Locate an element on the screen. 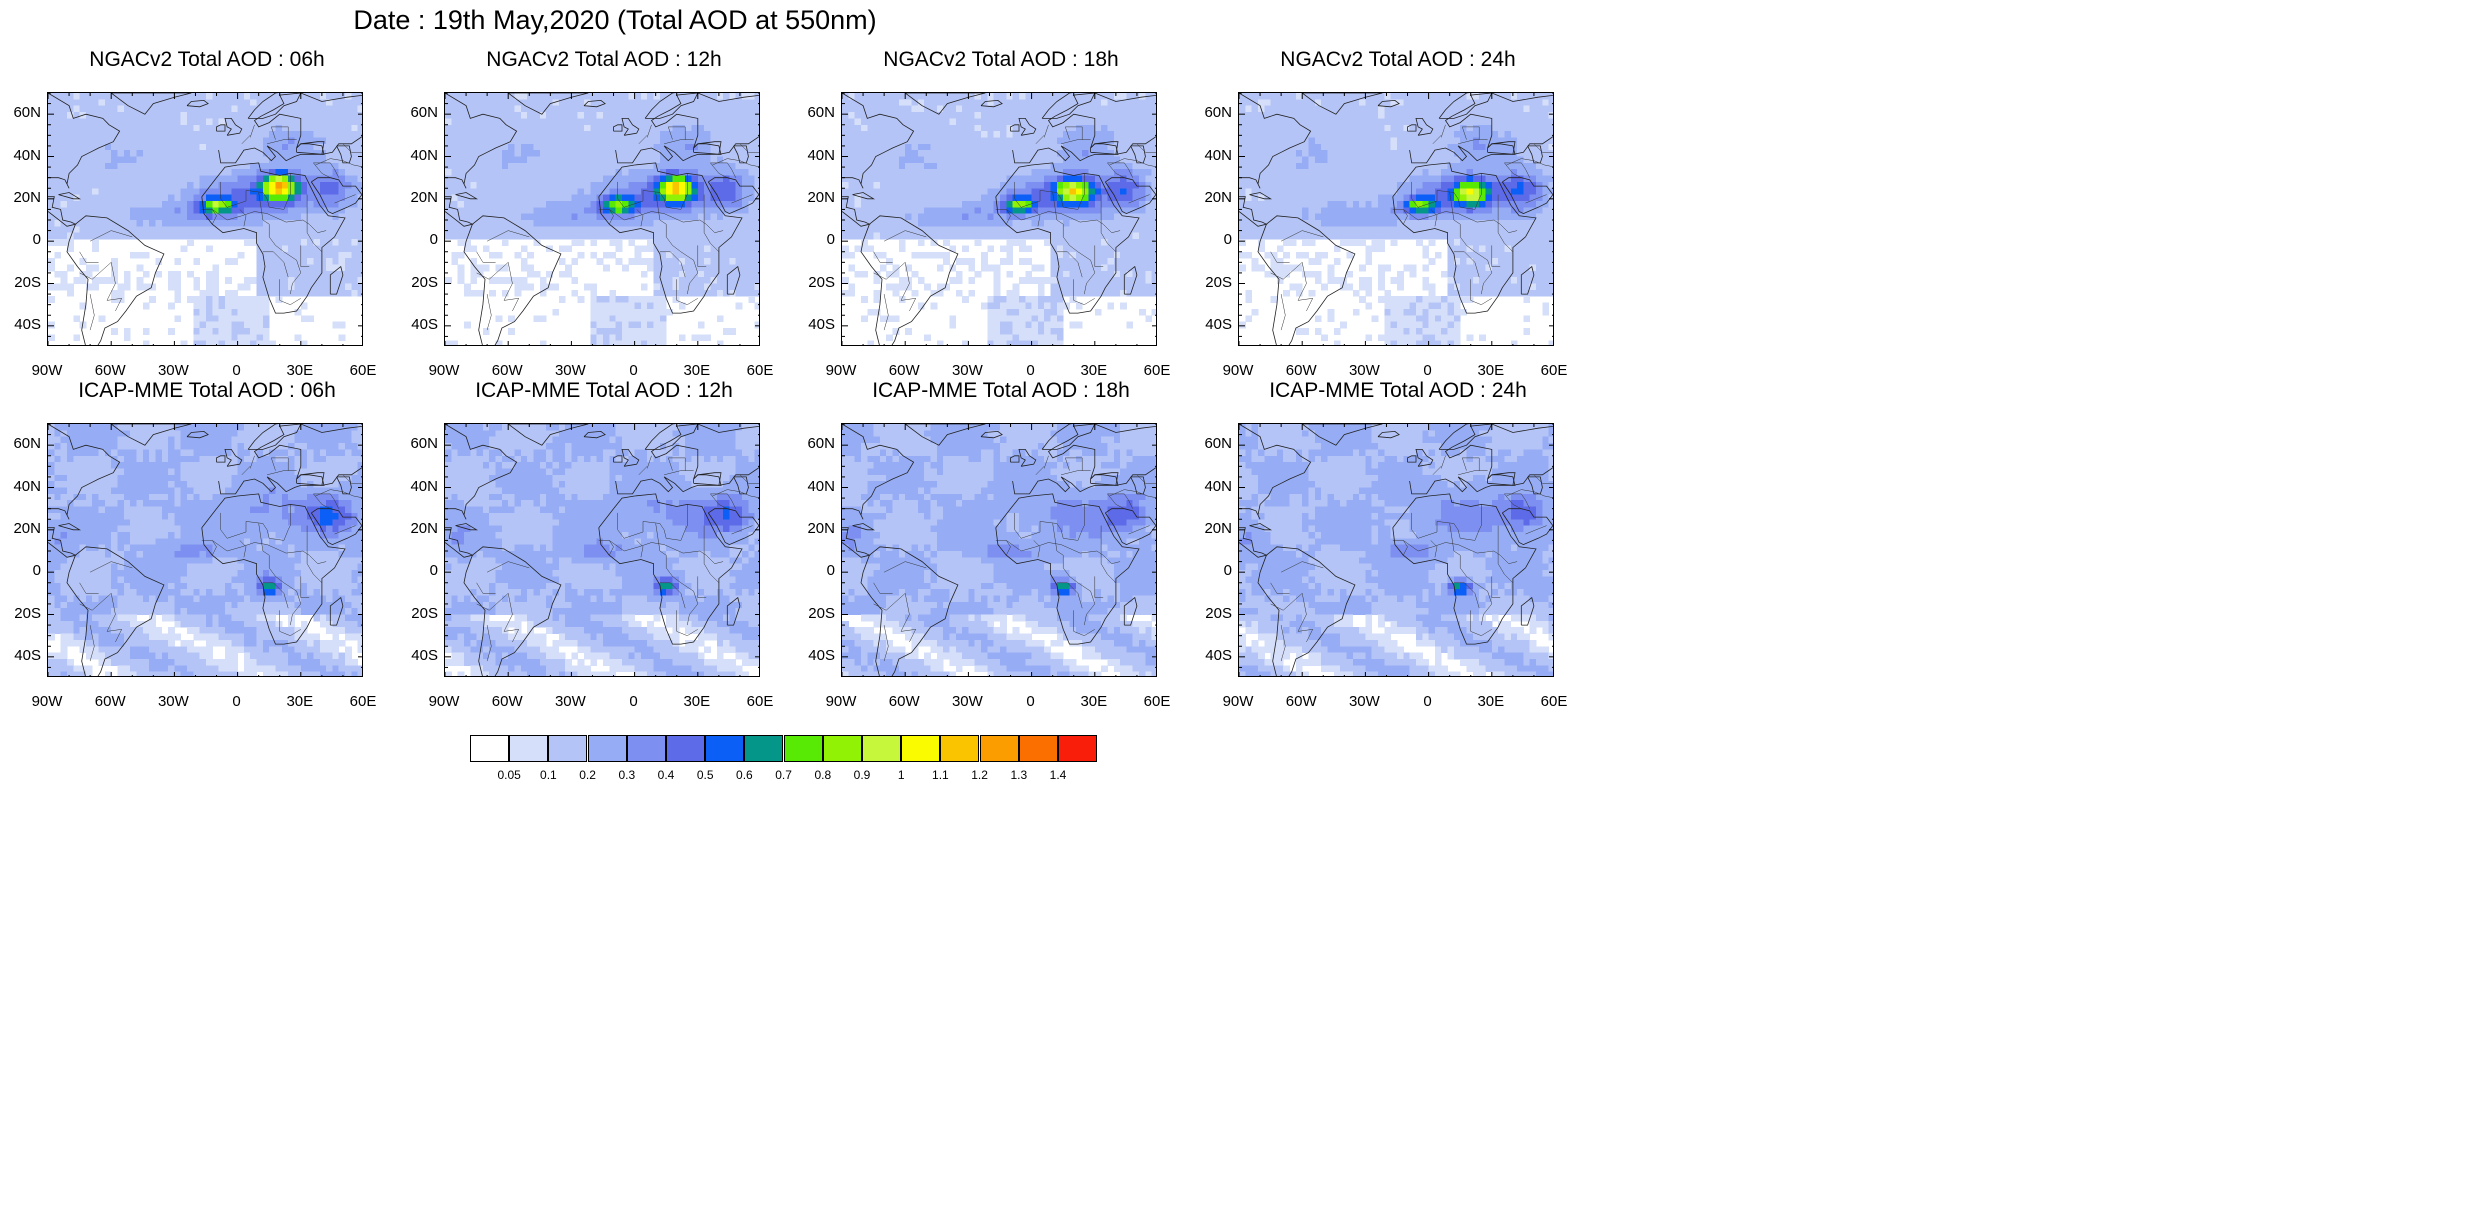 The height and width of the screenshot is (1222, 2466). colorbar-label: 0.3 is located at coordinates (627, 775).